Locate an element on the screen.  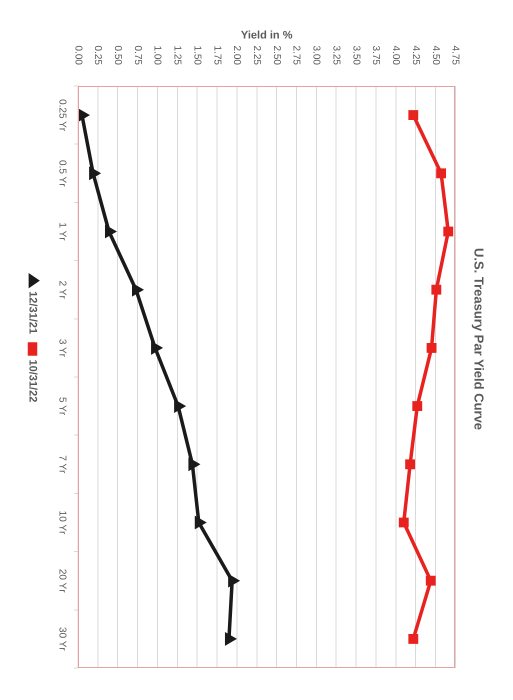
y-tick-label: 2 Yr is located at coordinates (62, 290).